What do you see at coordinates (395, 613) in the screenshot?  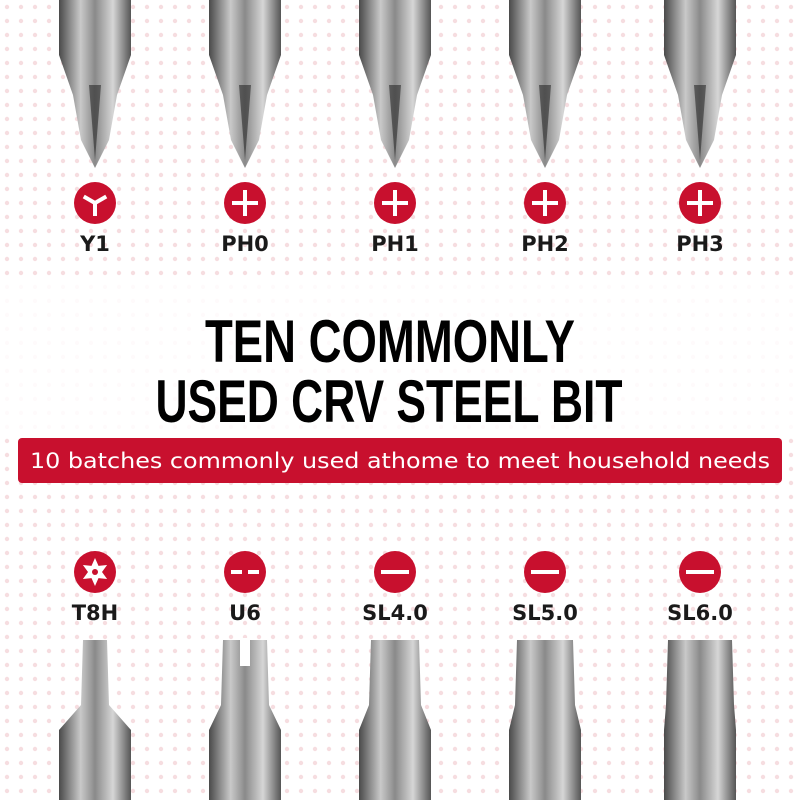 I see `bit-label: SL4.0` at bounding box center [395, 613].